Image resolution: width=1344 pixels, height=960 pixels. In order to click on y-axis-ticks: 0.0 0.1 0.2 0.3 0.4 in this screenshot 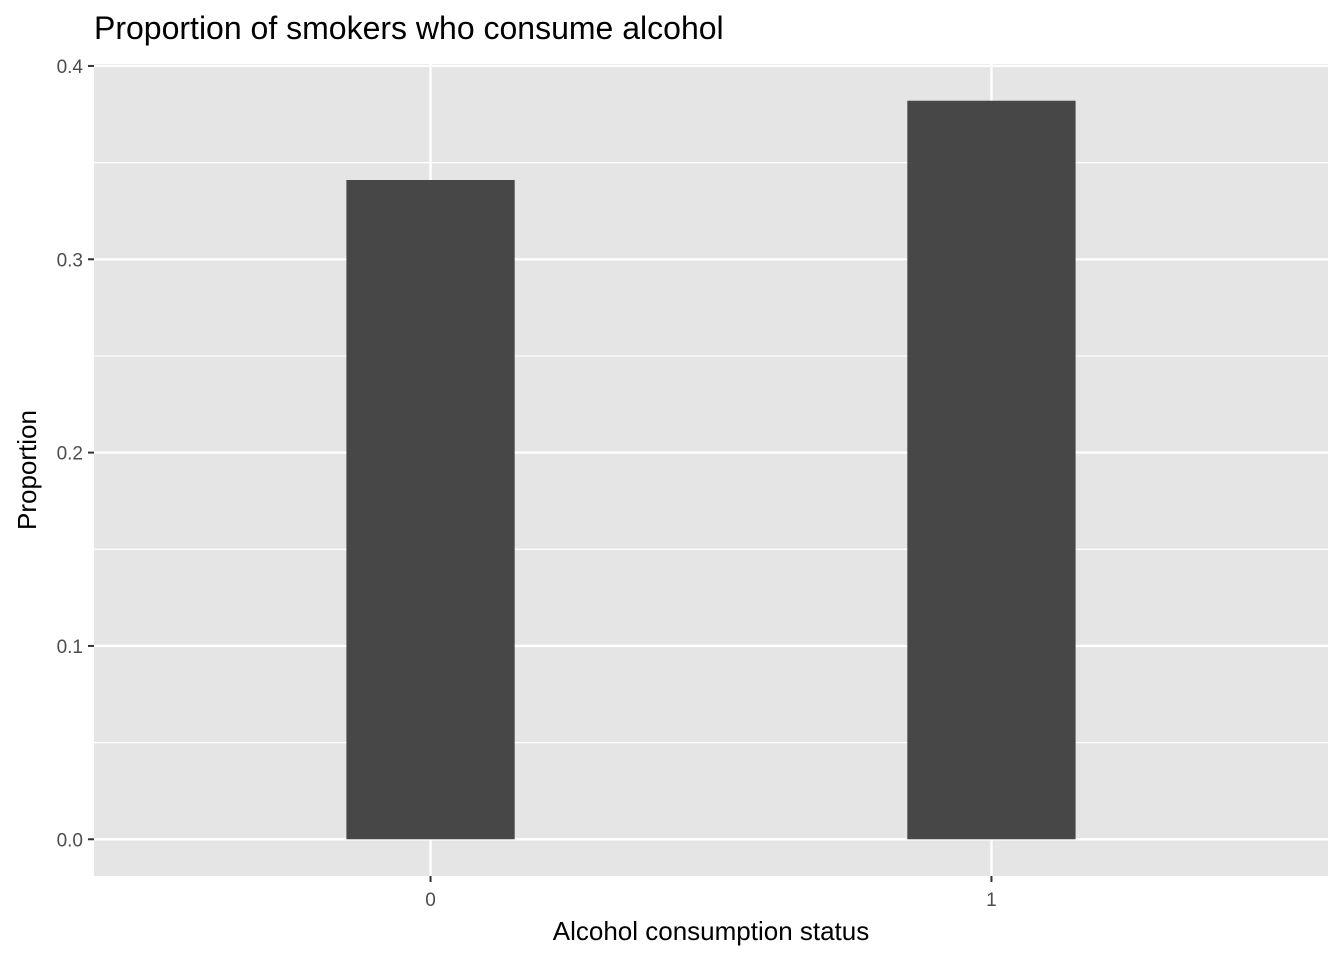, I will do `click(75, 454)`.